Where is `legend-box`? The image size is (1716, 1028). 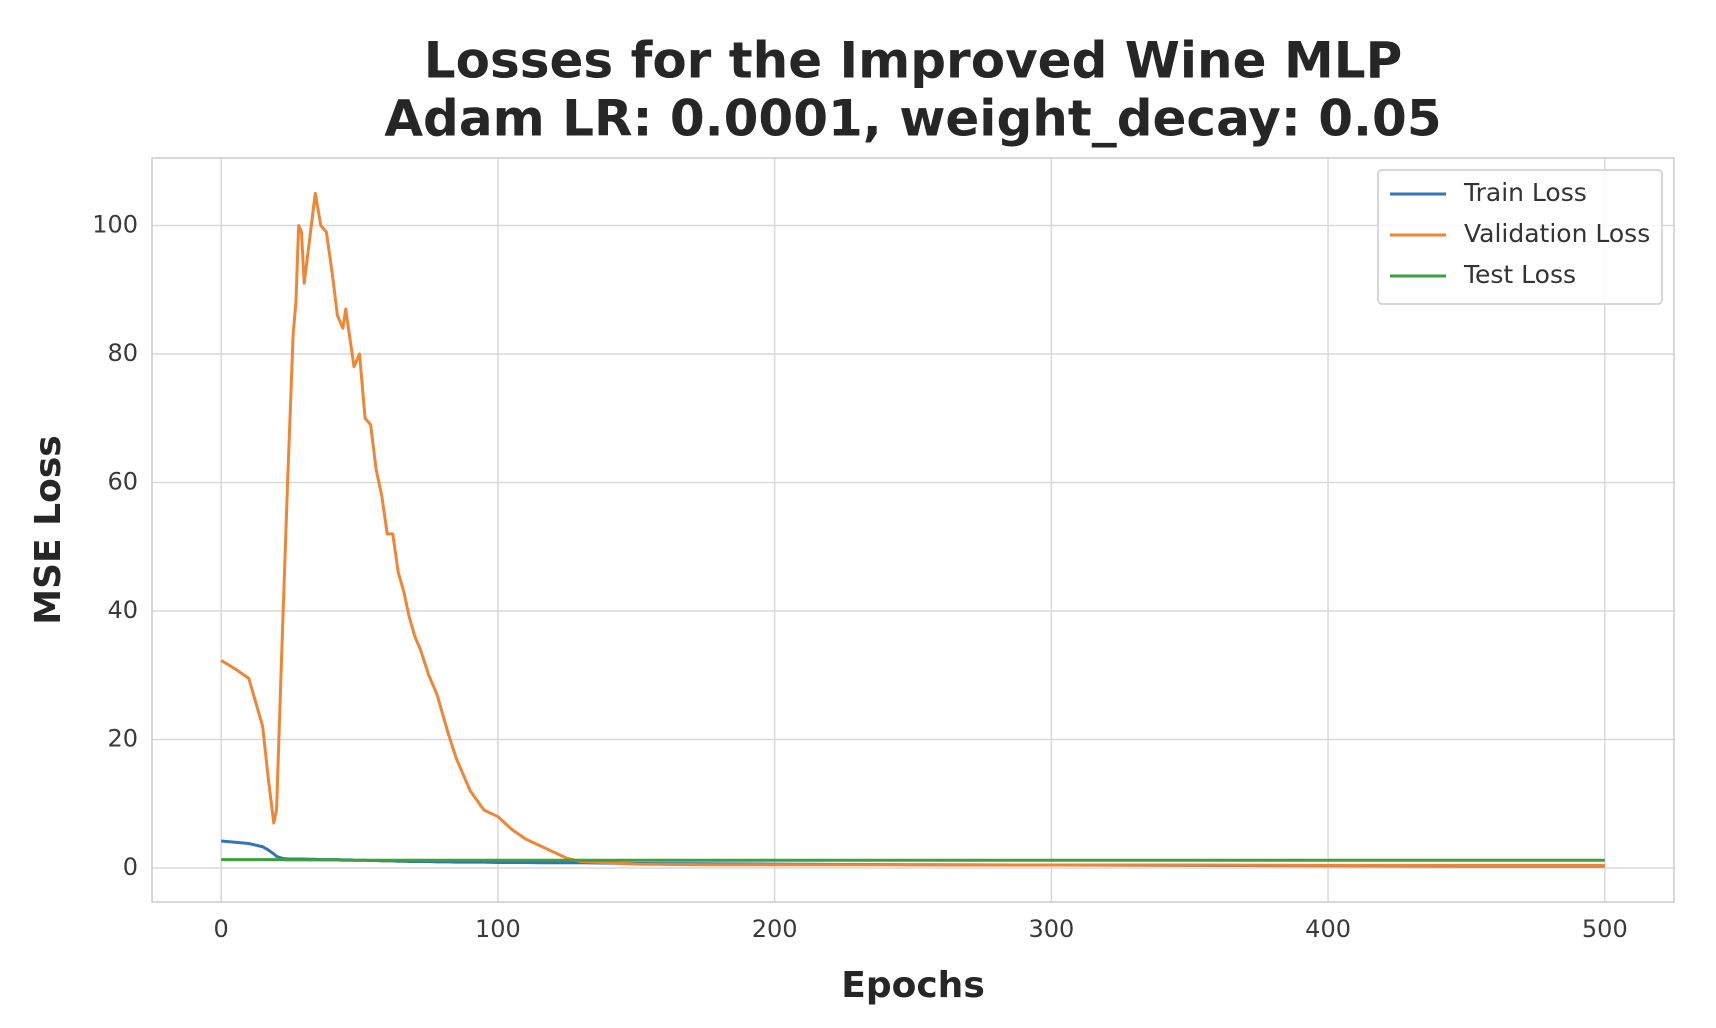 legend-box is located at coordinates (1520, 237).